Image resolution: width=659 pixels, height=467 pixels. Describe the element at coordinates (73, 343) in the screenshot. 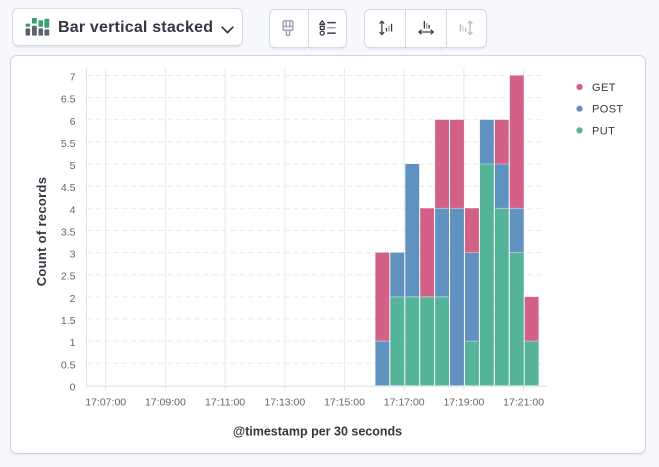

I see `svg-text: 1` at that location.